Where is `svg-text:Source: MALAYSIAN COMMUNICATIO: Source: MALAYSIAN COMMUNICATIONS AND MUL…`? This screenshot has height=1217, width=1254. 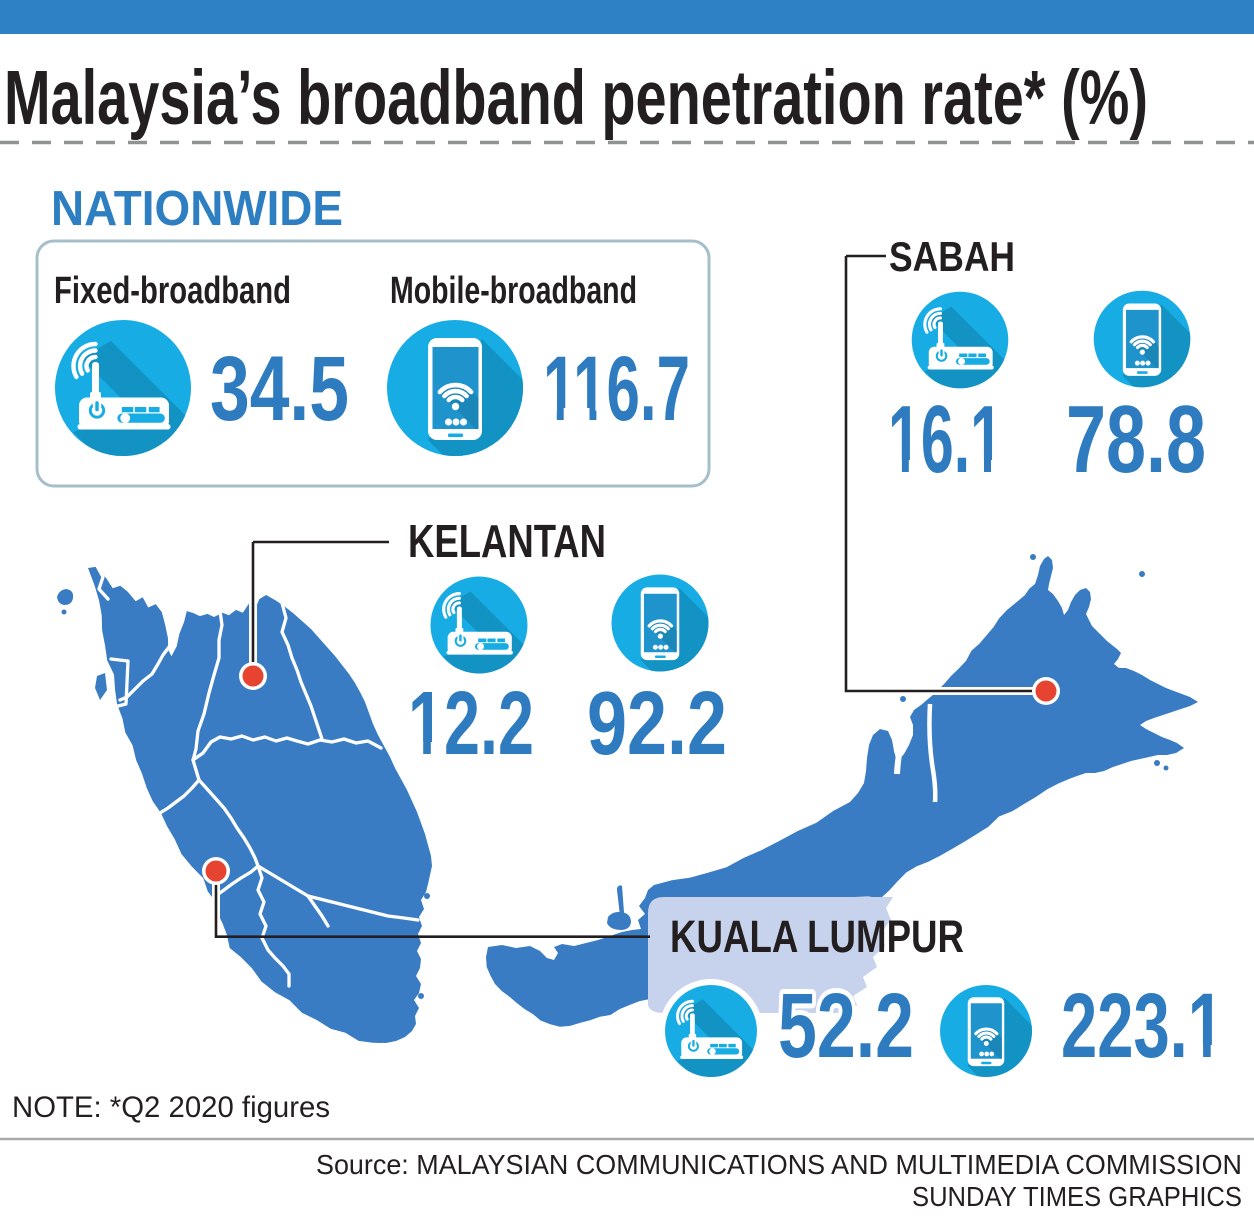
svg-text:Source: MALAYSIAN COMMUNICATIO: Source: MALAYSIAN COMMUNICATIONS AND MUL… is located at coordinates (779, 1164).